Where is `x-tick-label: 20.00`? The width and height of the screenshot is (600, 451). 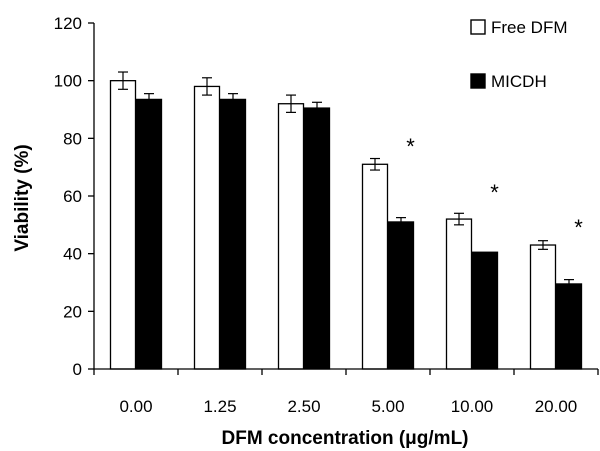 x-tick-label: 20.00 is located at coordinates (556, 406).